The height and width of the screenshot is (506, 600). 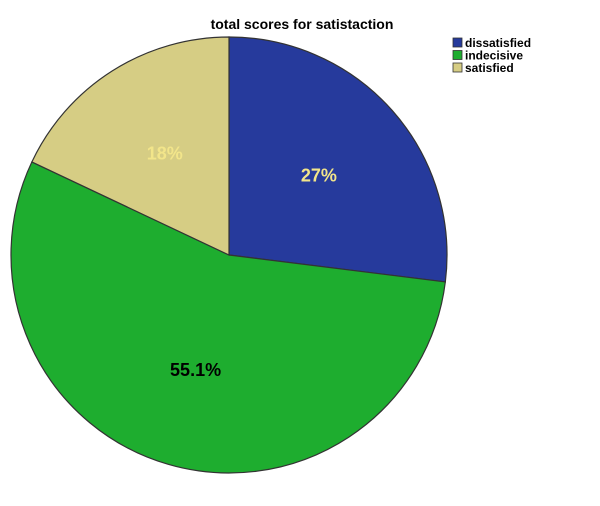 I want to click on chart-title: total scores for satistaction, so click(x=302, y=24).